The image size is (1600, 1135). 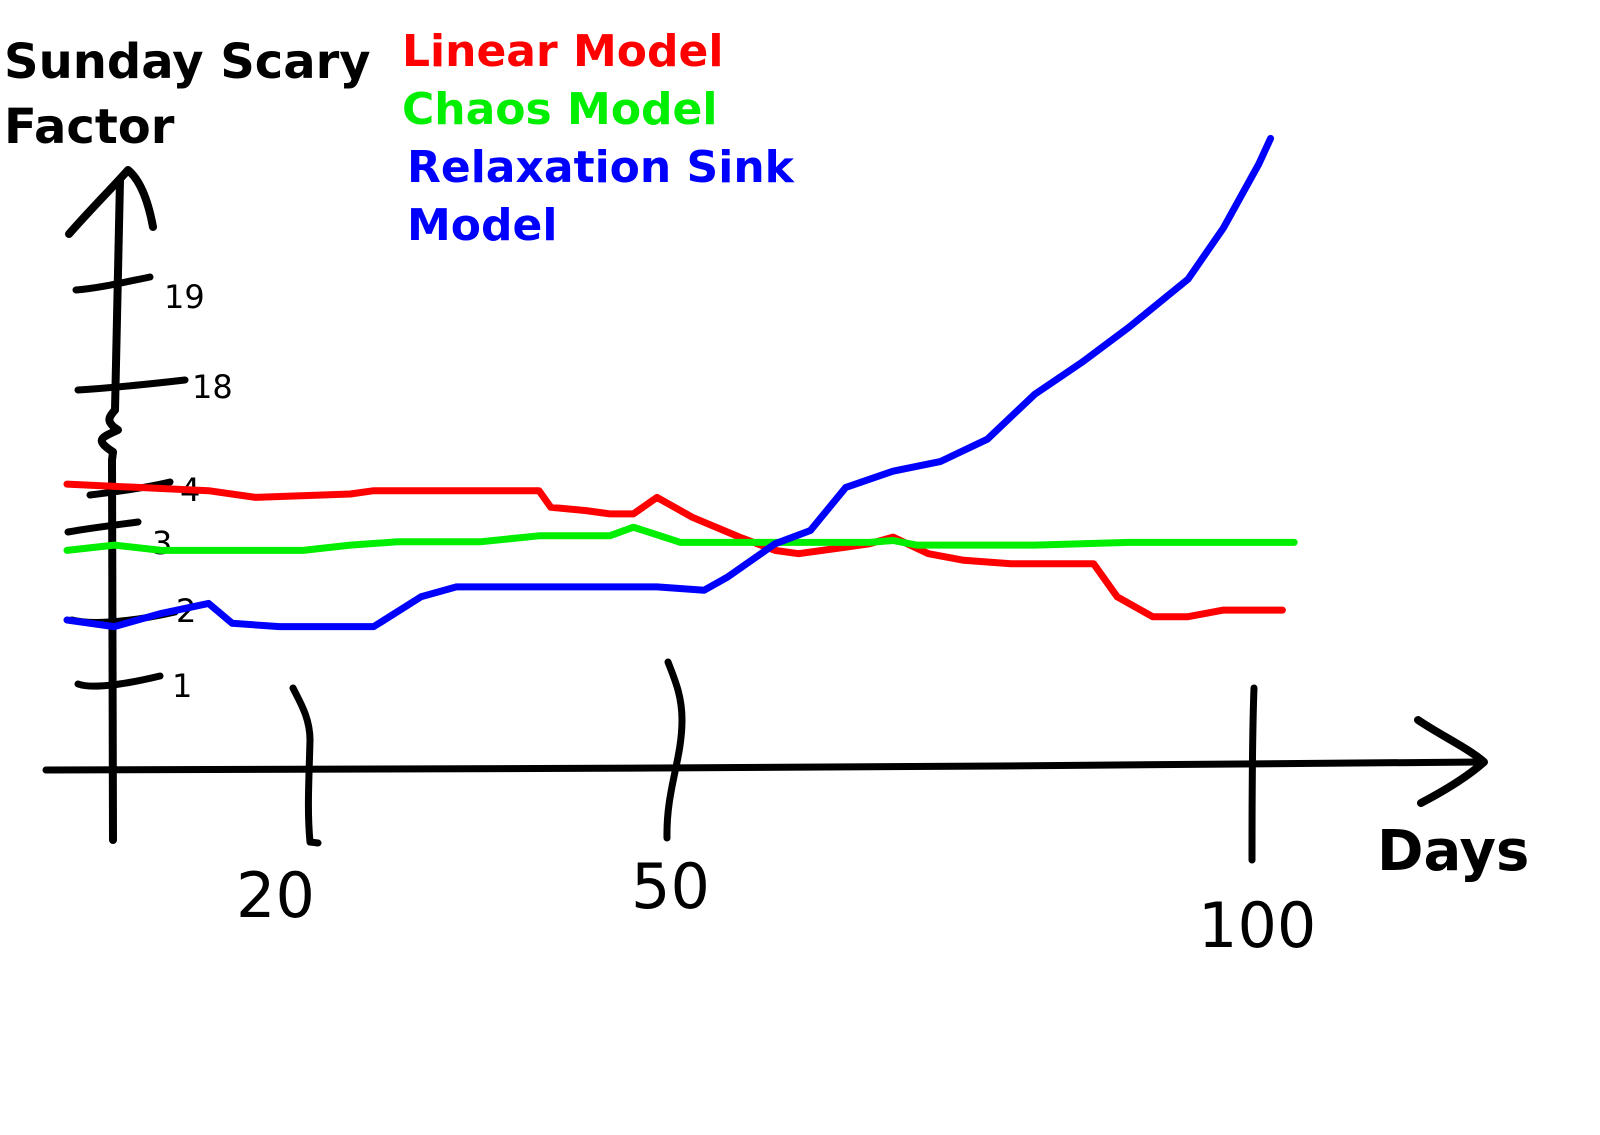 I want to click on ytick-label: 19, so click(x=184, y=297).